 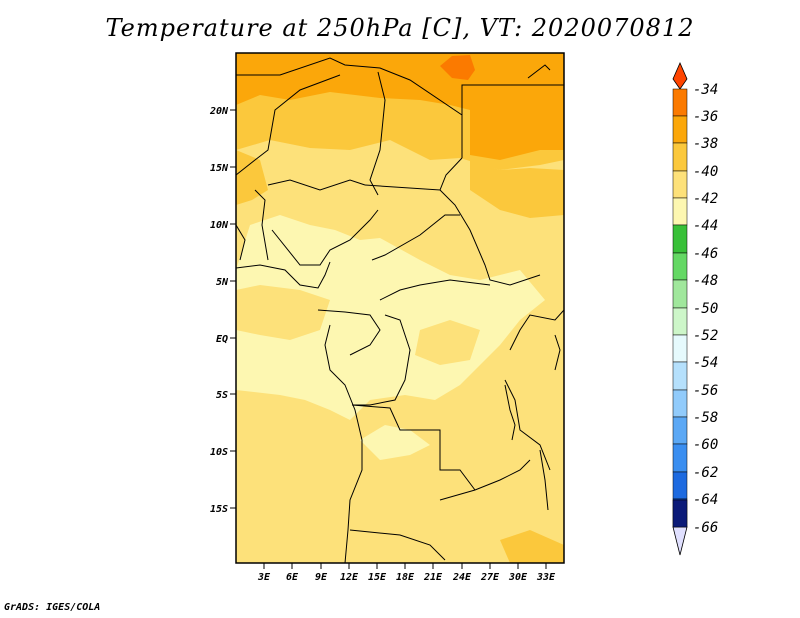 I want to click on lon-label-33e: 33E, so click(x=546, y=577).